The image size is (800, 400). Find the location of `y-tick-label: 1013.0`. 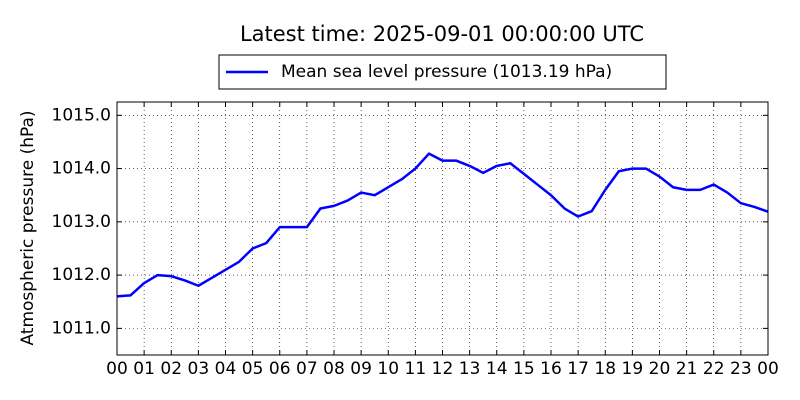

y-tick-label: 1013.0 is located at coordinates (81, 222).